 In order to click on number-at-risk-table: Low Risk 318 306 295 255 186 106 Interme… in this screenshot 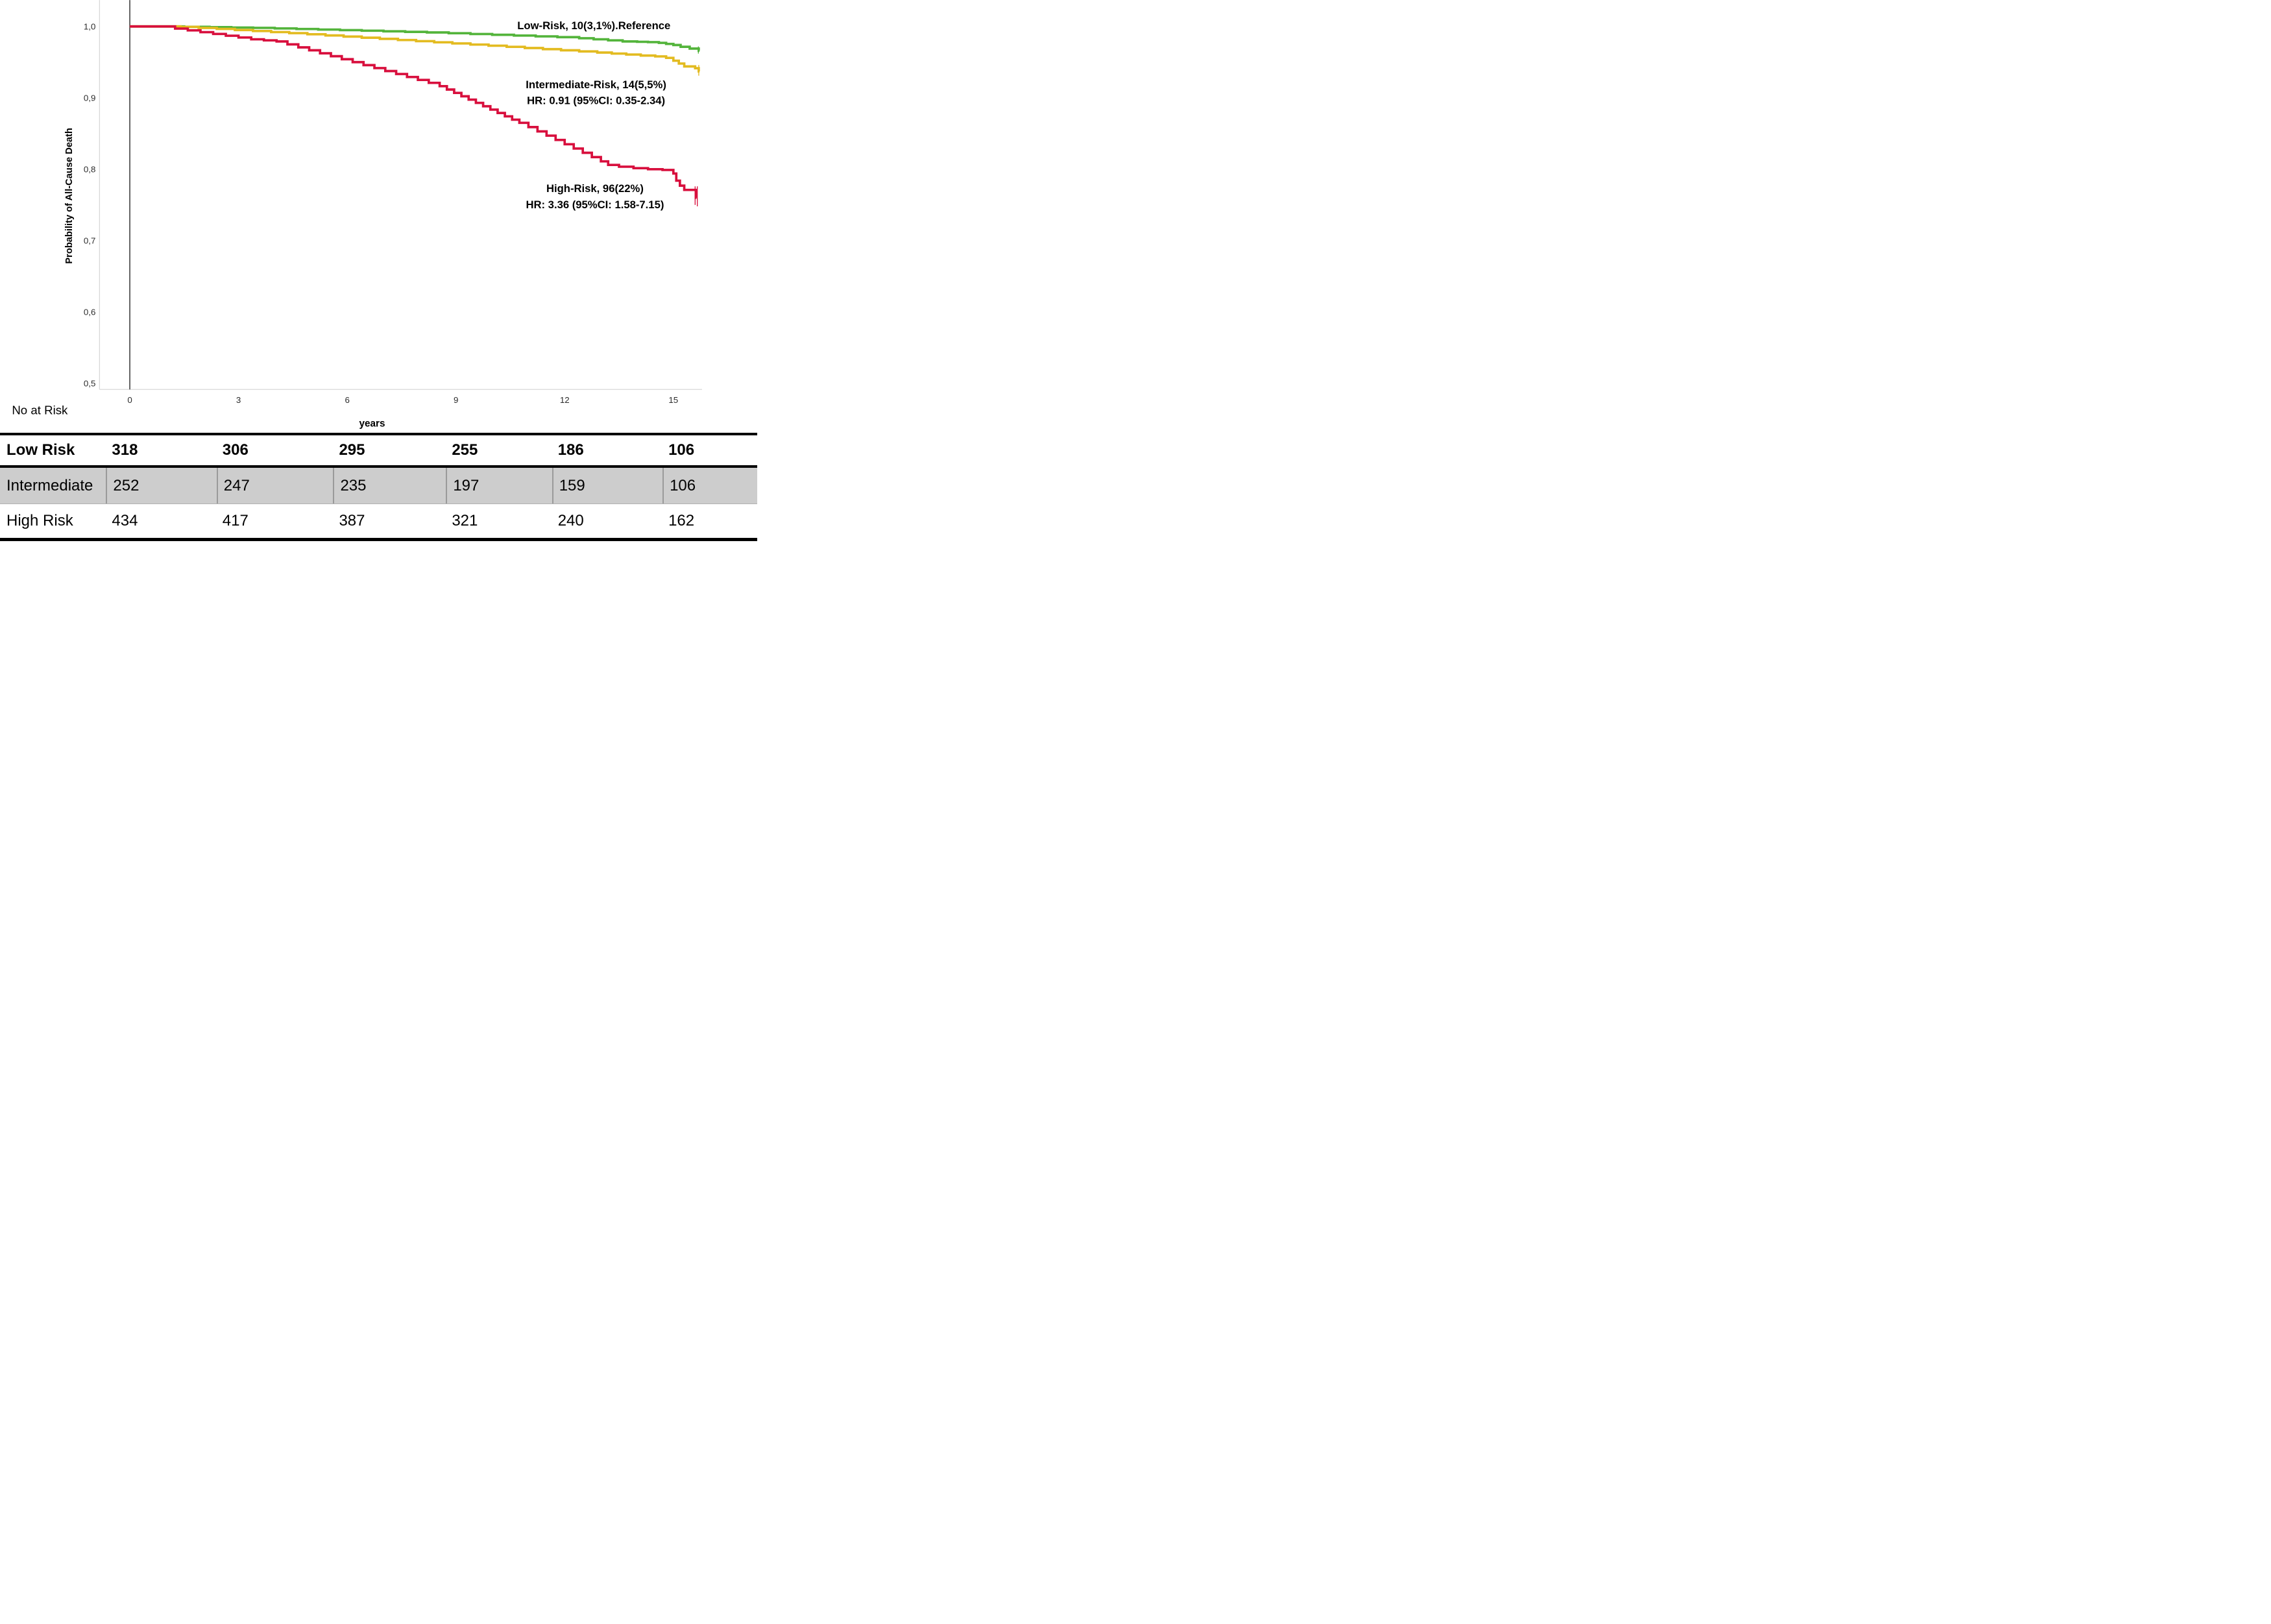, I will do `click(379, 487)`.